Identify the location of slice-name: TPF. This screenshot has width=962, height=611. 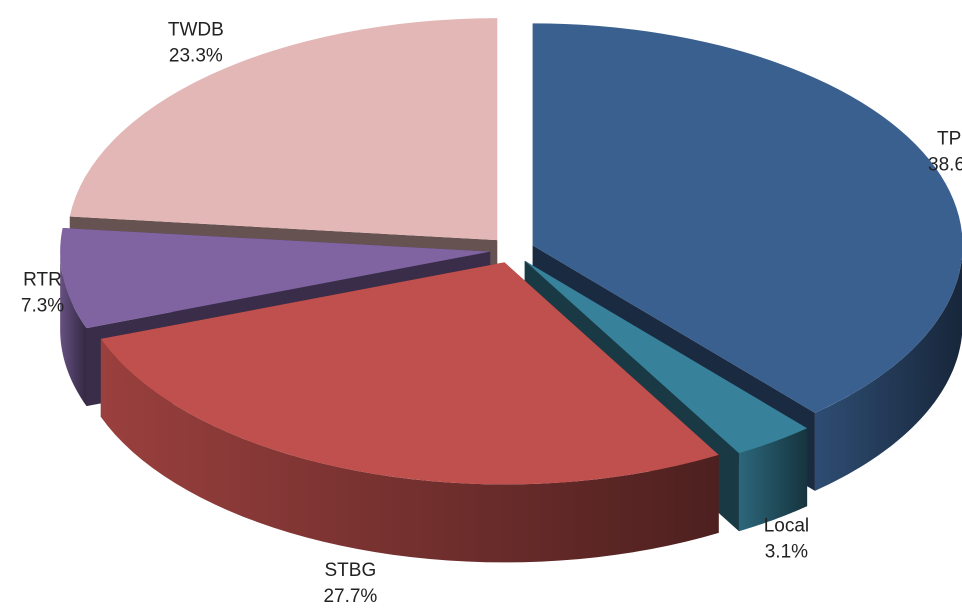
(949, 139).